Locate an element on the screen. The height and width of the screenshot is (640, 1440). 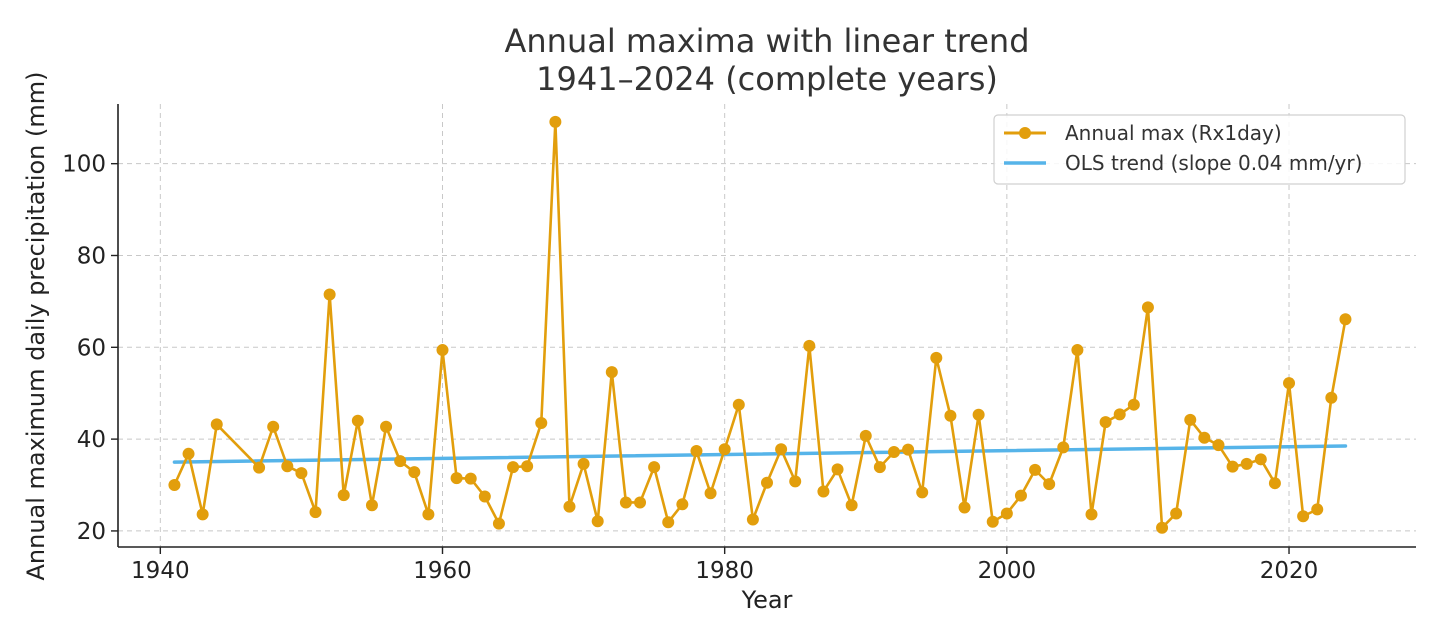
legend-entry-trend: OLS trend (slope 0.04 mm/yr) is located at coordinates (1213, 163).